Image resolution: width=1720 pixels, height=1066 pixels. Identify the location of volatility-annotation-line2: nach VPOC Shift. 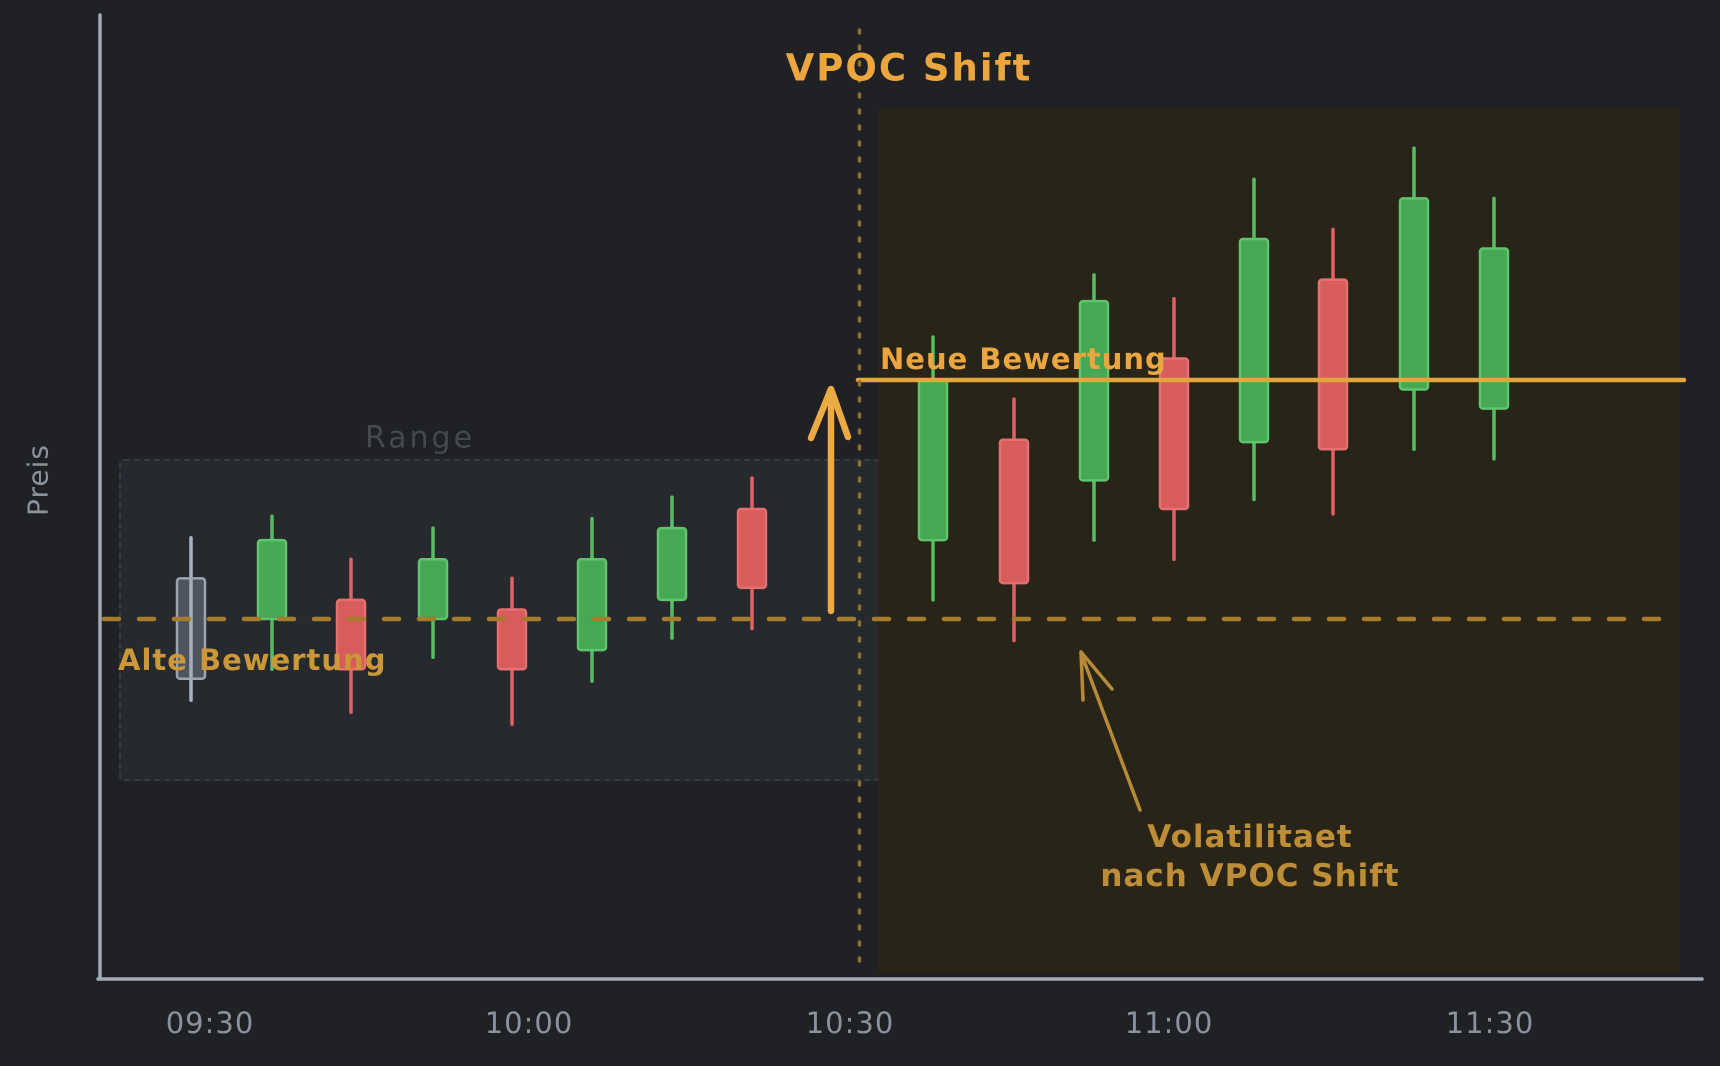
(1250, 876).